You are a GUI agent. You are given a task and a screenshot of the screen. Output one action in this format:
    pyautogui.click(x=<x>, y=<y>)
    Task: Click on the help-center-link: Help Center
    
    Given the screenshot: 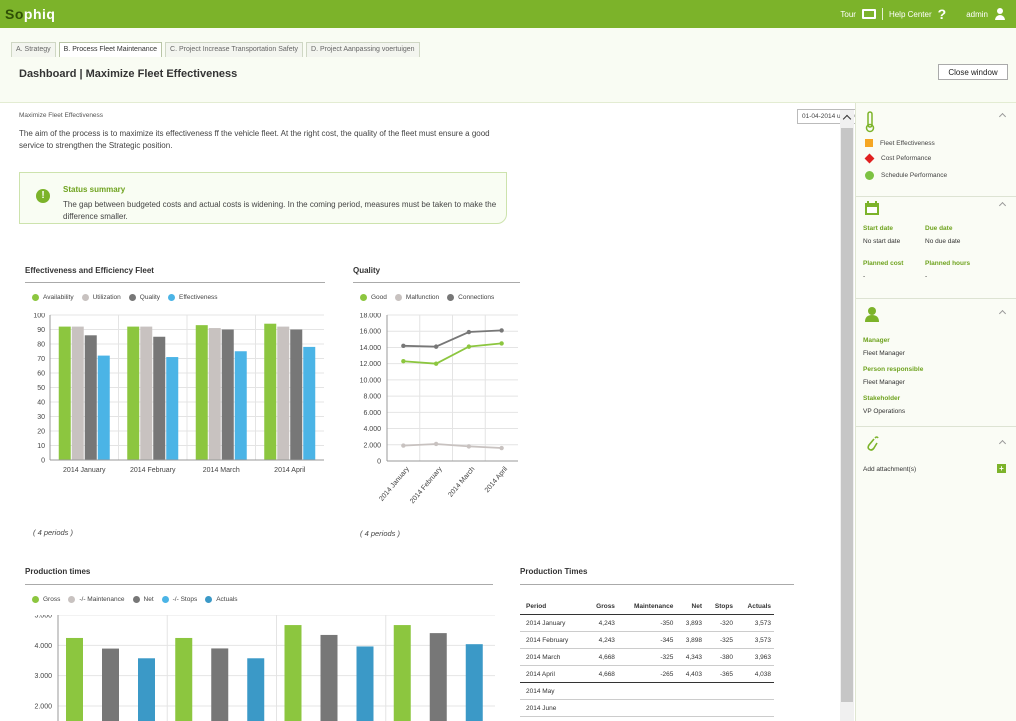 What is the action you would take?
    pyautogui.click(x=910, y=14)
    